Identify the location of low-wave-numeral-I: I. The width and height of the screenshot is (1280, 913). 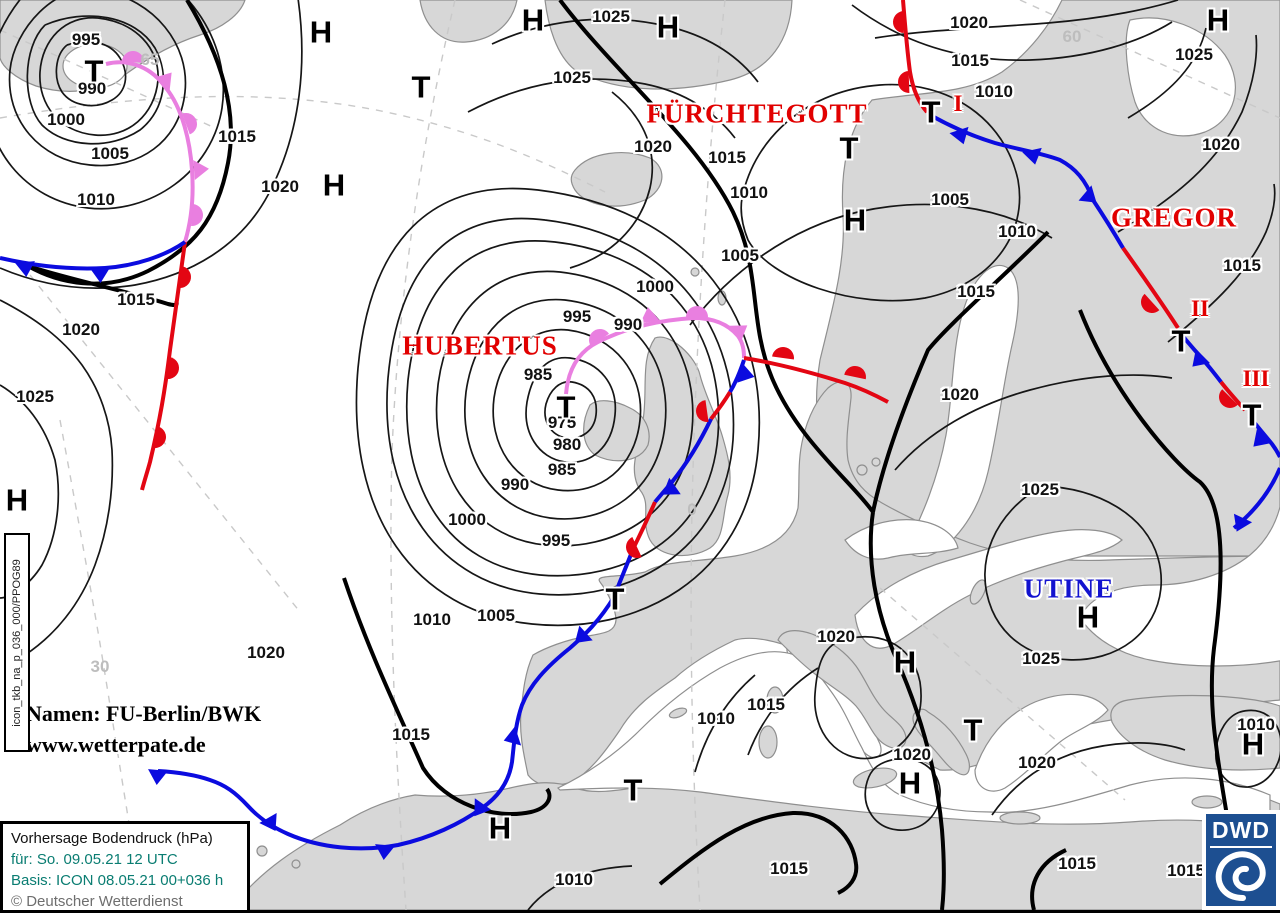
(958, 103).